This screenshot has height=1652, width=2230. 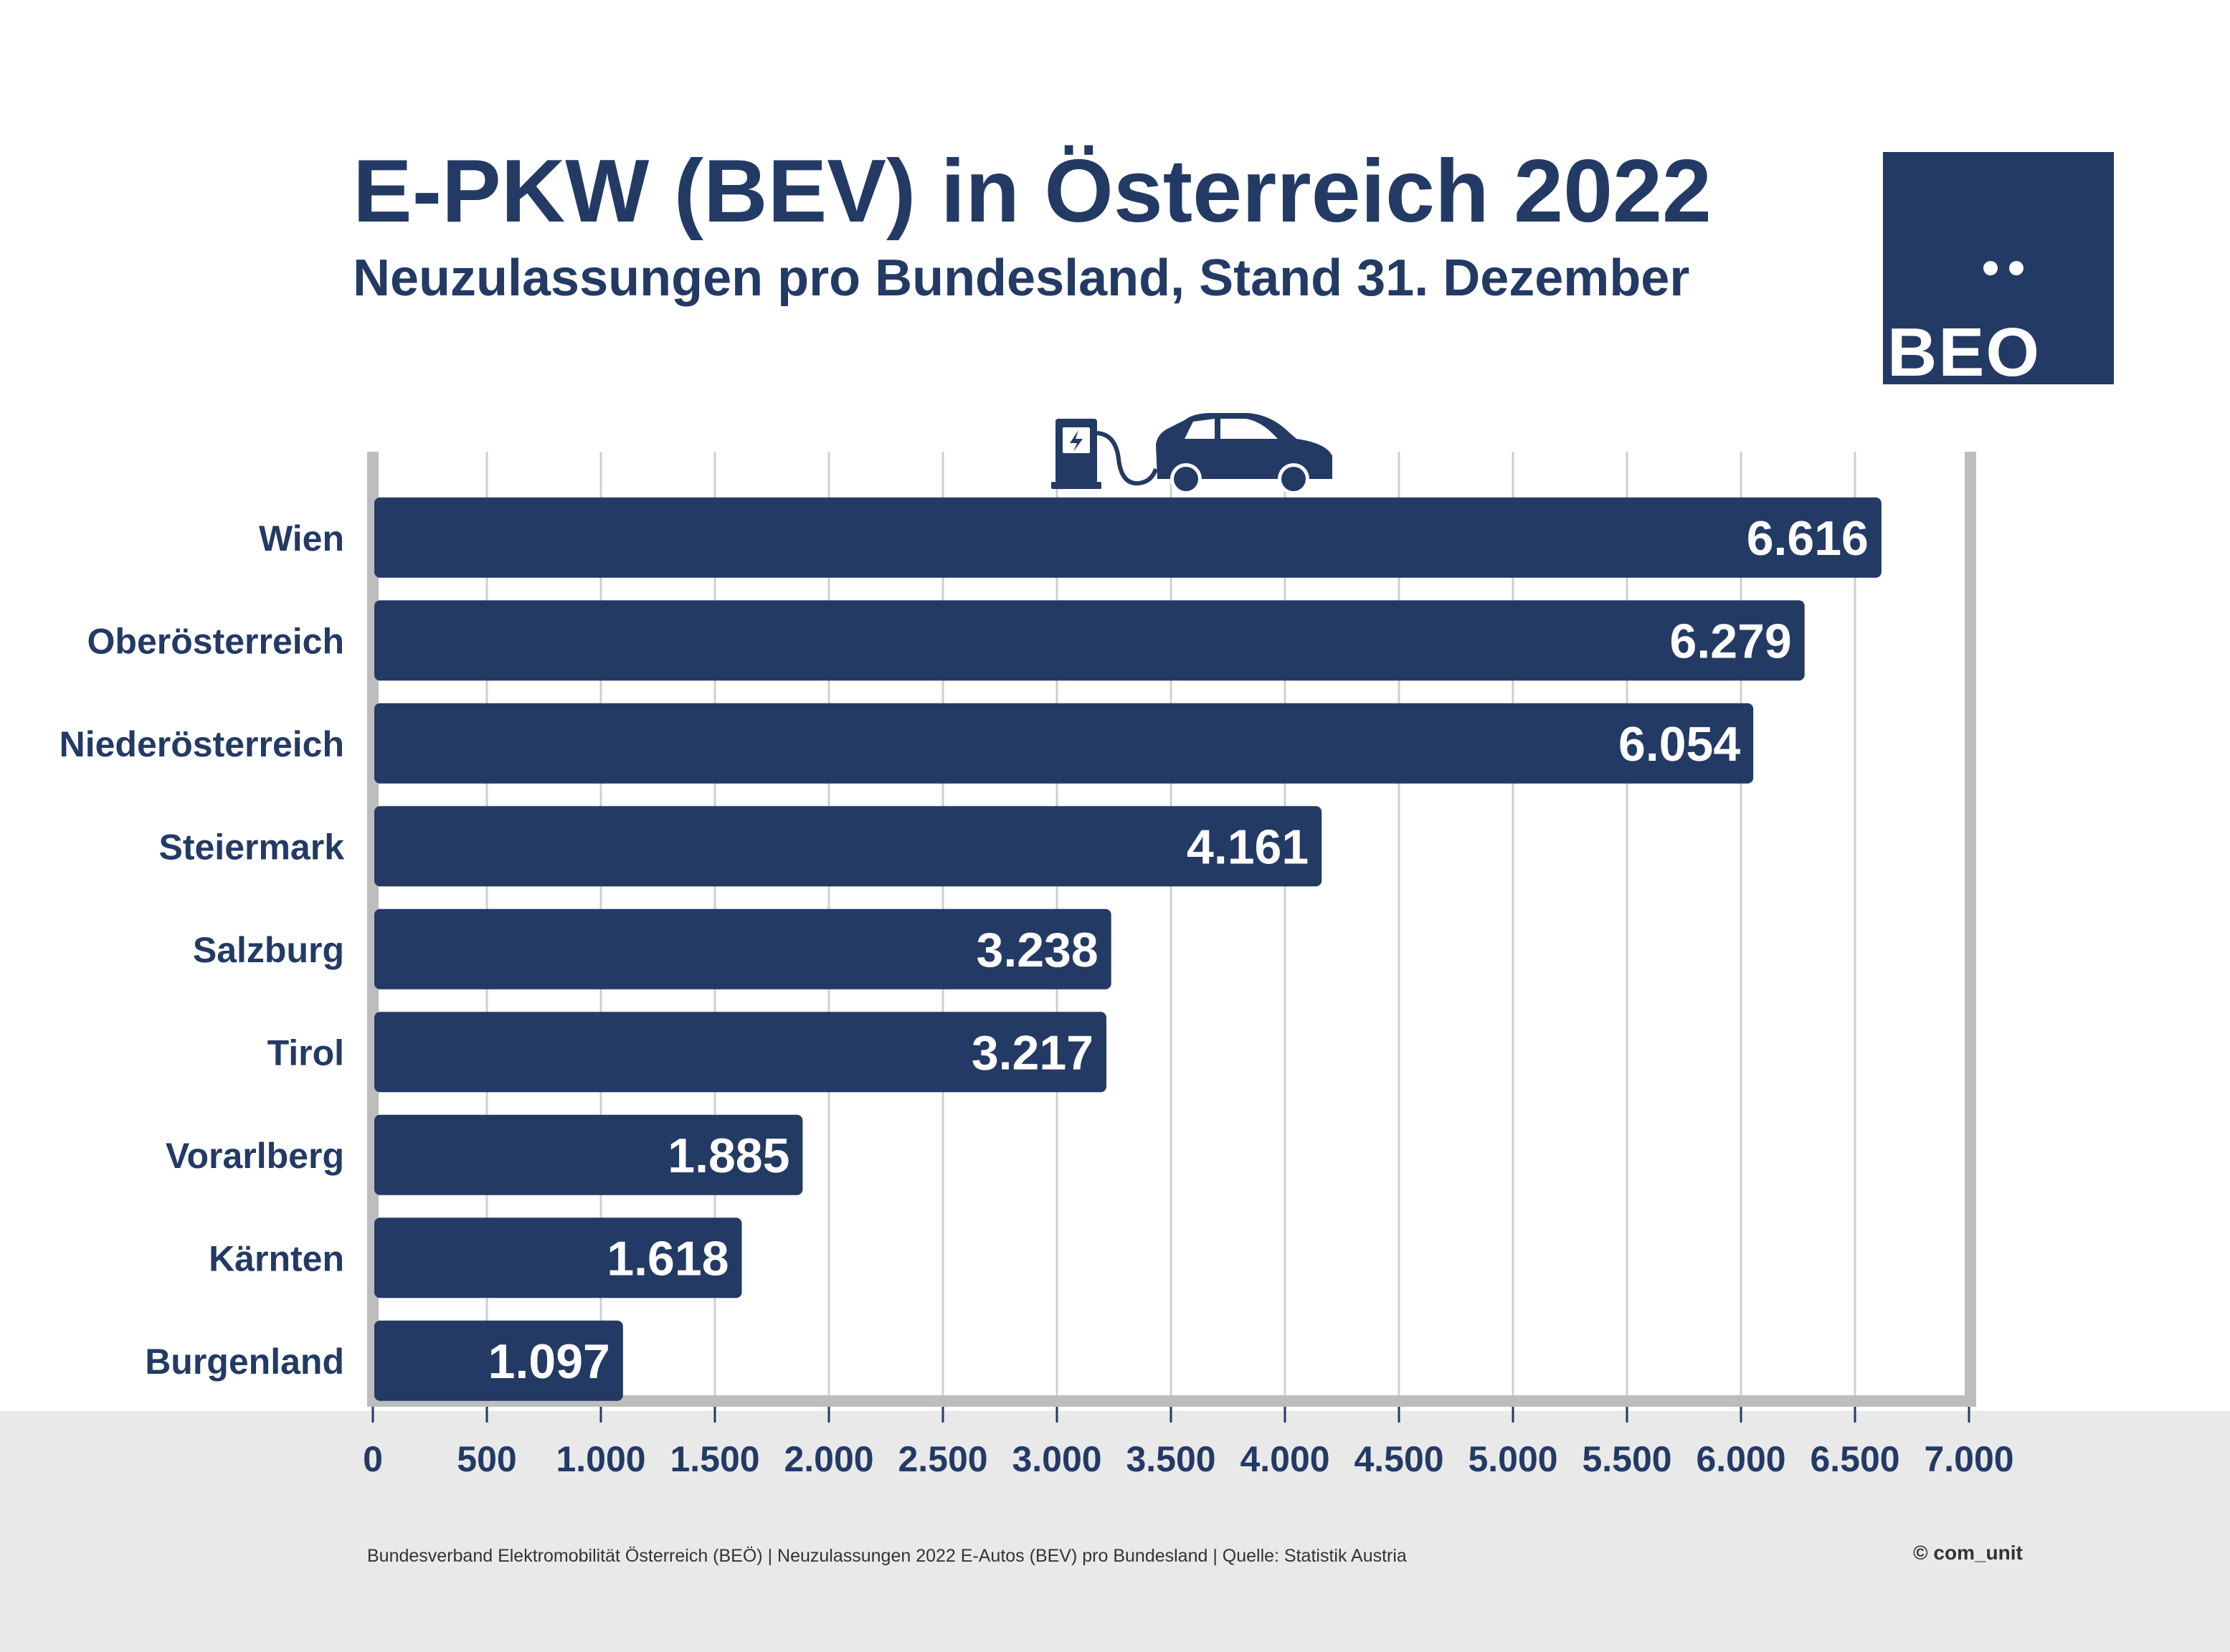 What do you see at coordinates (215, 641) in the screenshot?
I see `category-label: Oberösterreich` at bounding box center [215, 641].